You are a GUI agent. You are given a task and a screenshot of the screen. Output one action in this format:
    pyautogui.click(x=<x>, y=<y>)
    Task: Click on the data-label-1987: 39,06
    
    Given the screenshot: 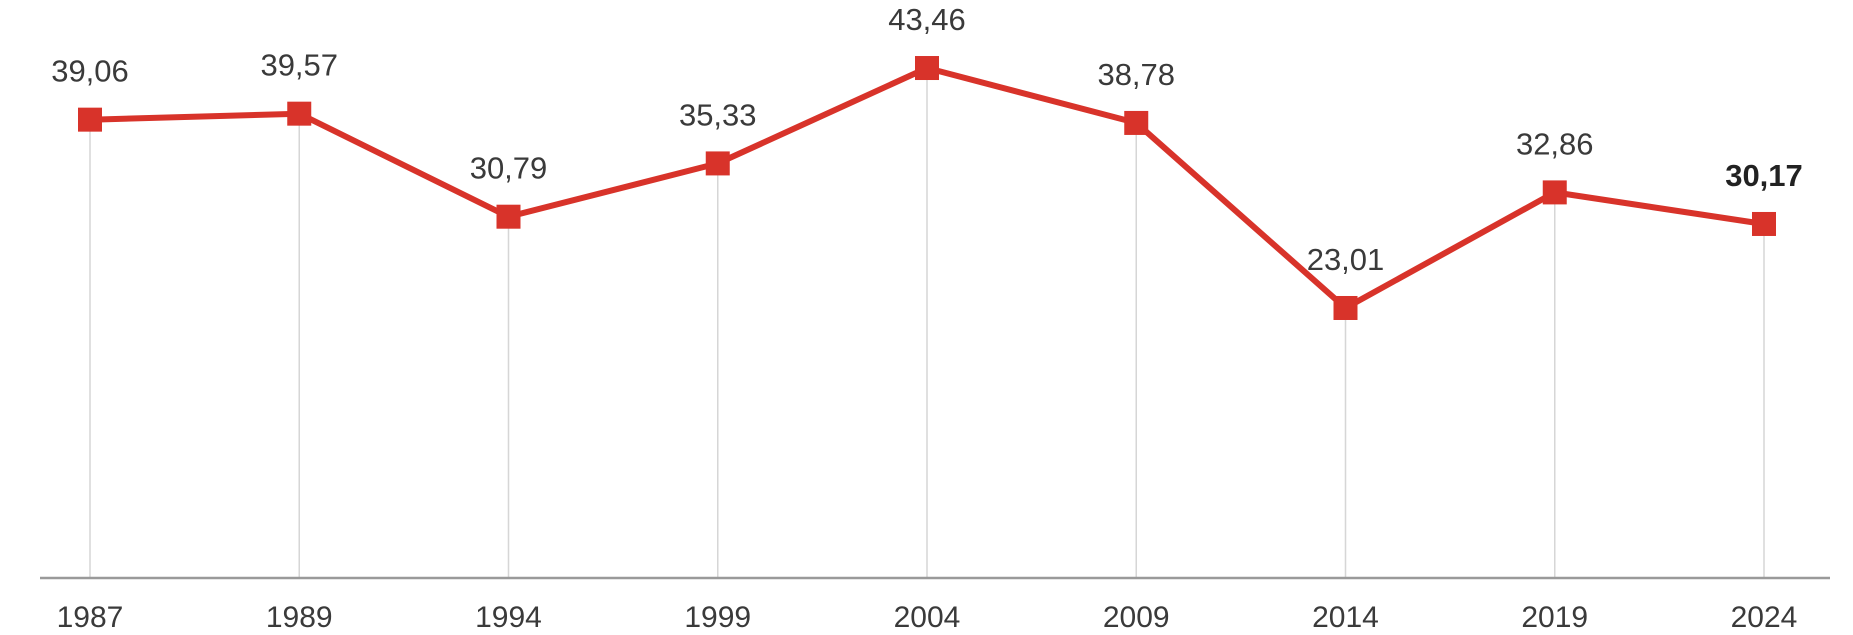 What is the action you would take?
    pyautogui.click(x=90, y=71)
    